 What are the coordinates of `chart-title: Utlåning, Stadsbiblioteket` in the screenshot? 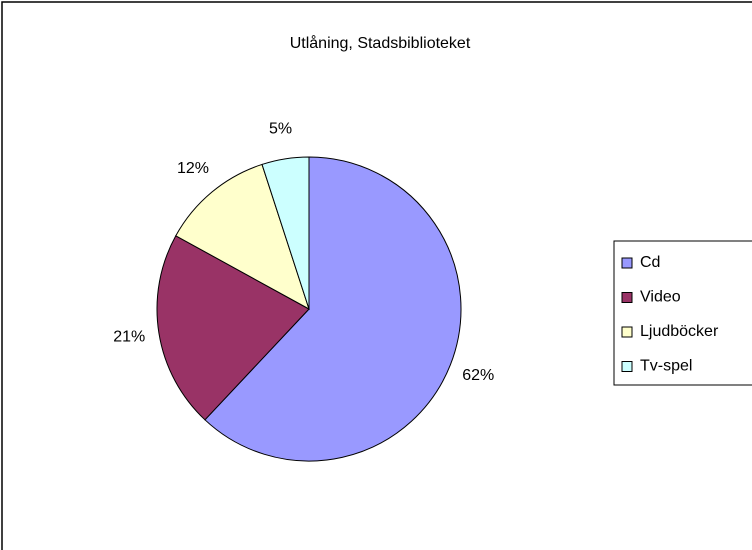 It's located at (380, 43).